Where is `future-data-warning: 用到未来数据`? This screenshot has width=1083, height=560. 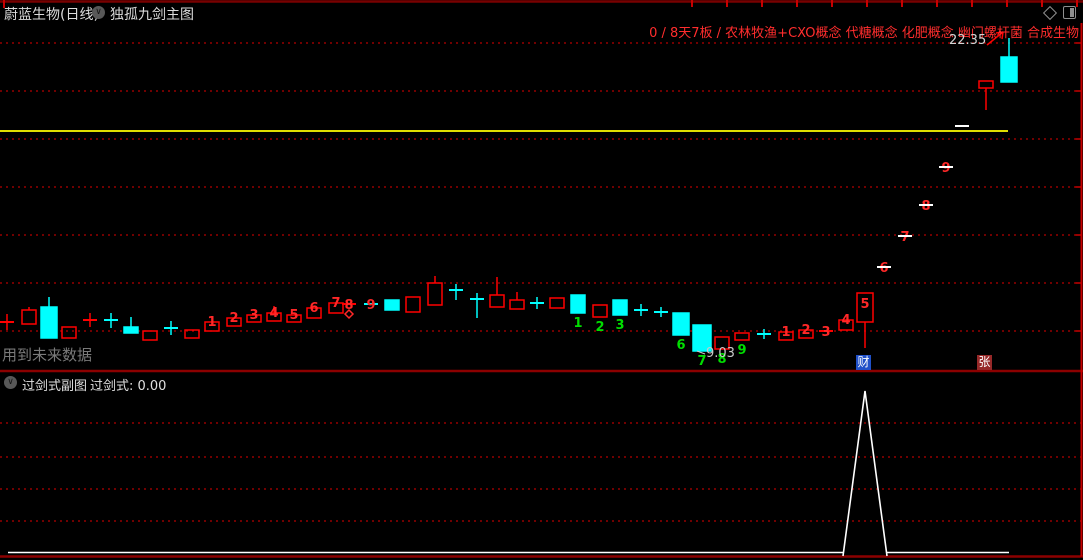
future-data-warning: 用到未来数据 is located at coordinates (47, 355).